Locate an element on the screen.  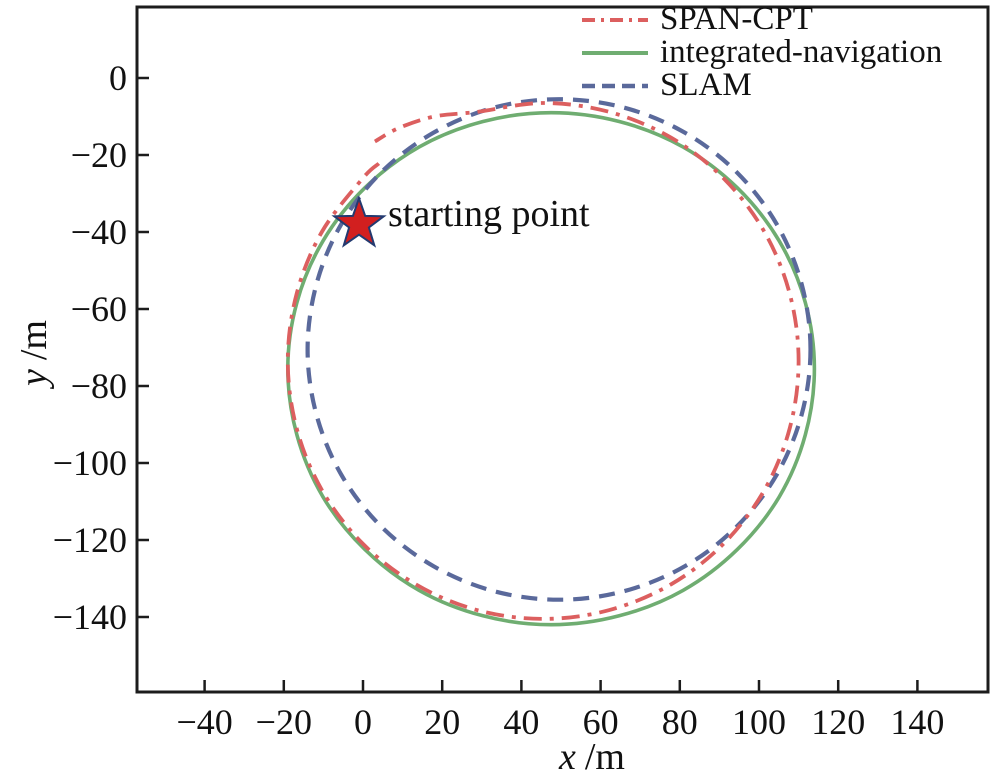
x-tick-label: −20 is located at coordinates (284, 722).